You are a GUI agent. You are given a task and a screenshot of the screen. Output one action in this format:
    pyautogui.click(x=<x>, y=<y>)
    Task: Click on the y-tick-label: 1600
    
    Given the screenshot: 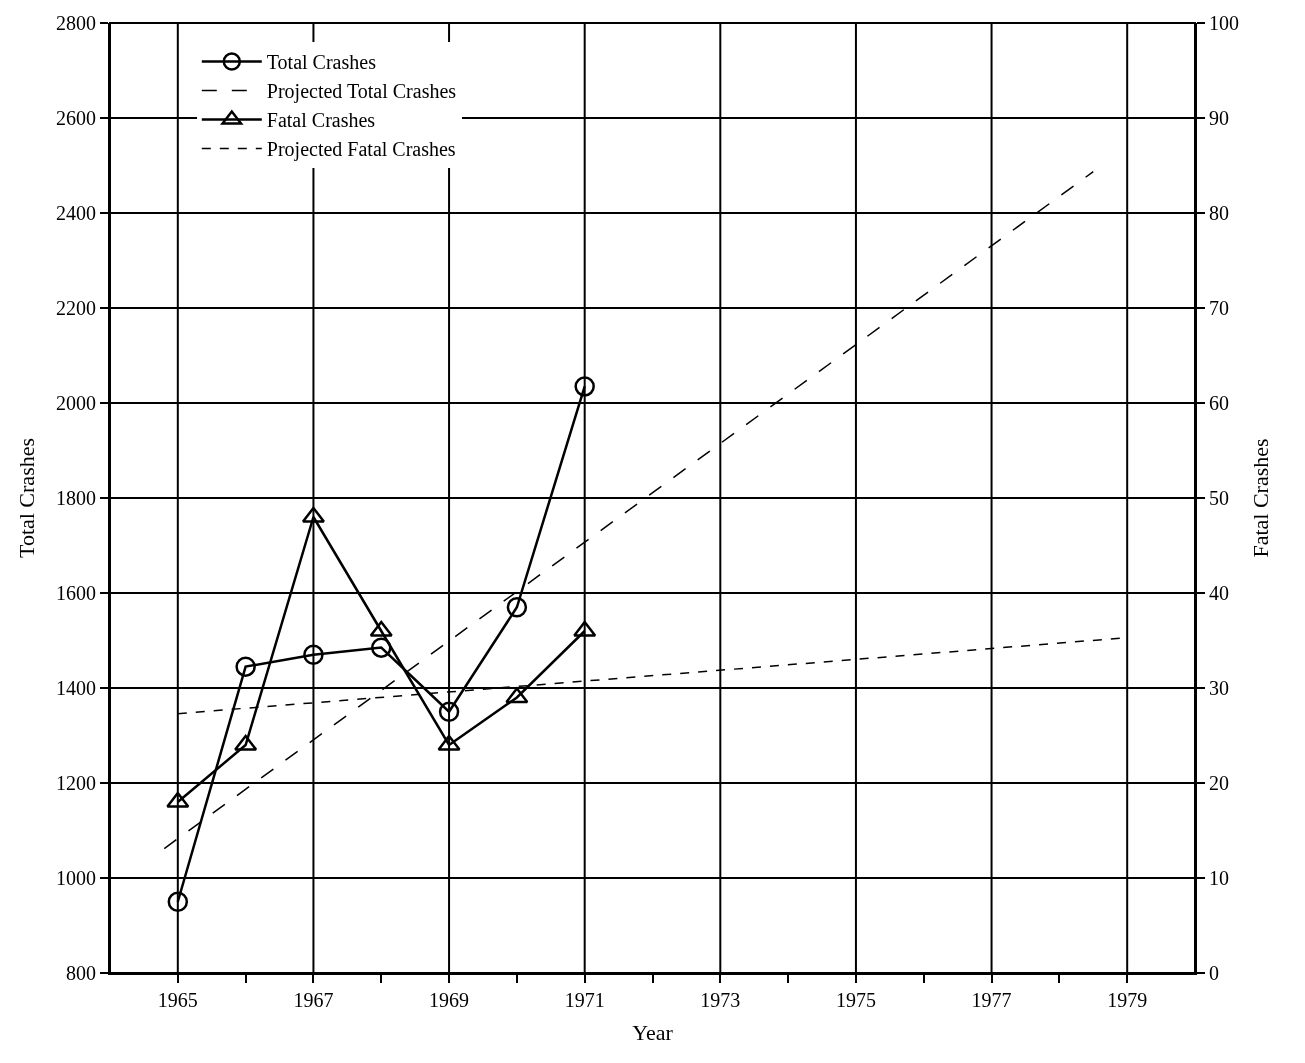 What is the action you would take?
    pyautogui.click(x=76, y=593)
    